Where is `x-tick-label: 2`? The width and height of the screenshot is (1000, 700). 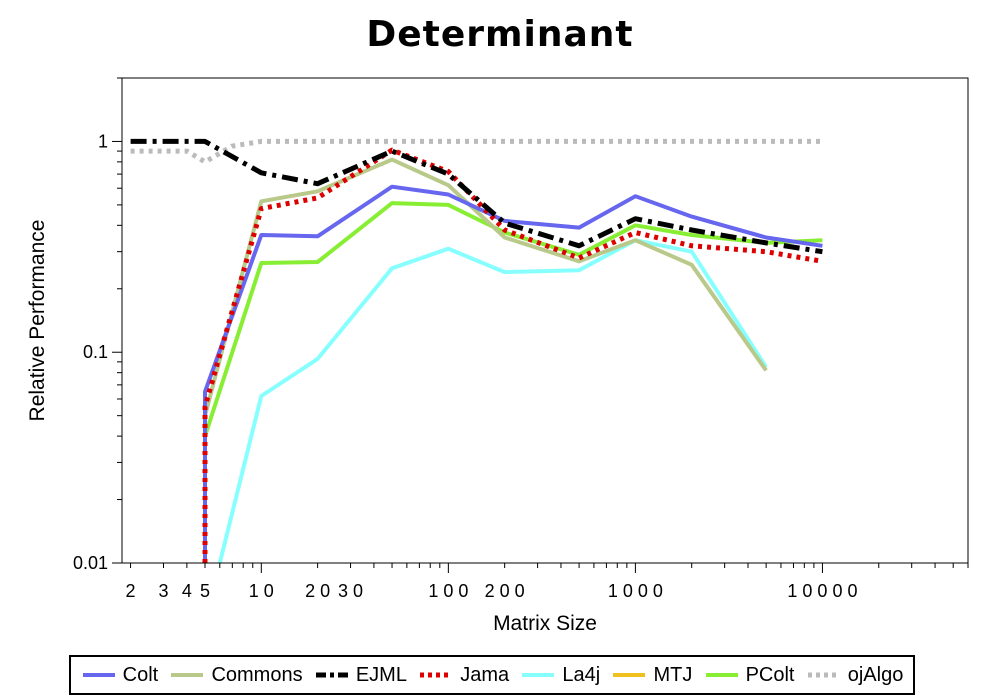
x-tick-label: 2 is located at coordinates (131, 591).